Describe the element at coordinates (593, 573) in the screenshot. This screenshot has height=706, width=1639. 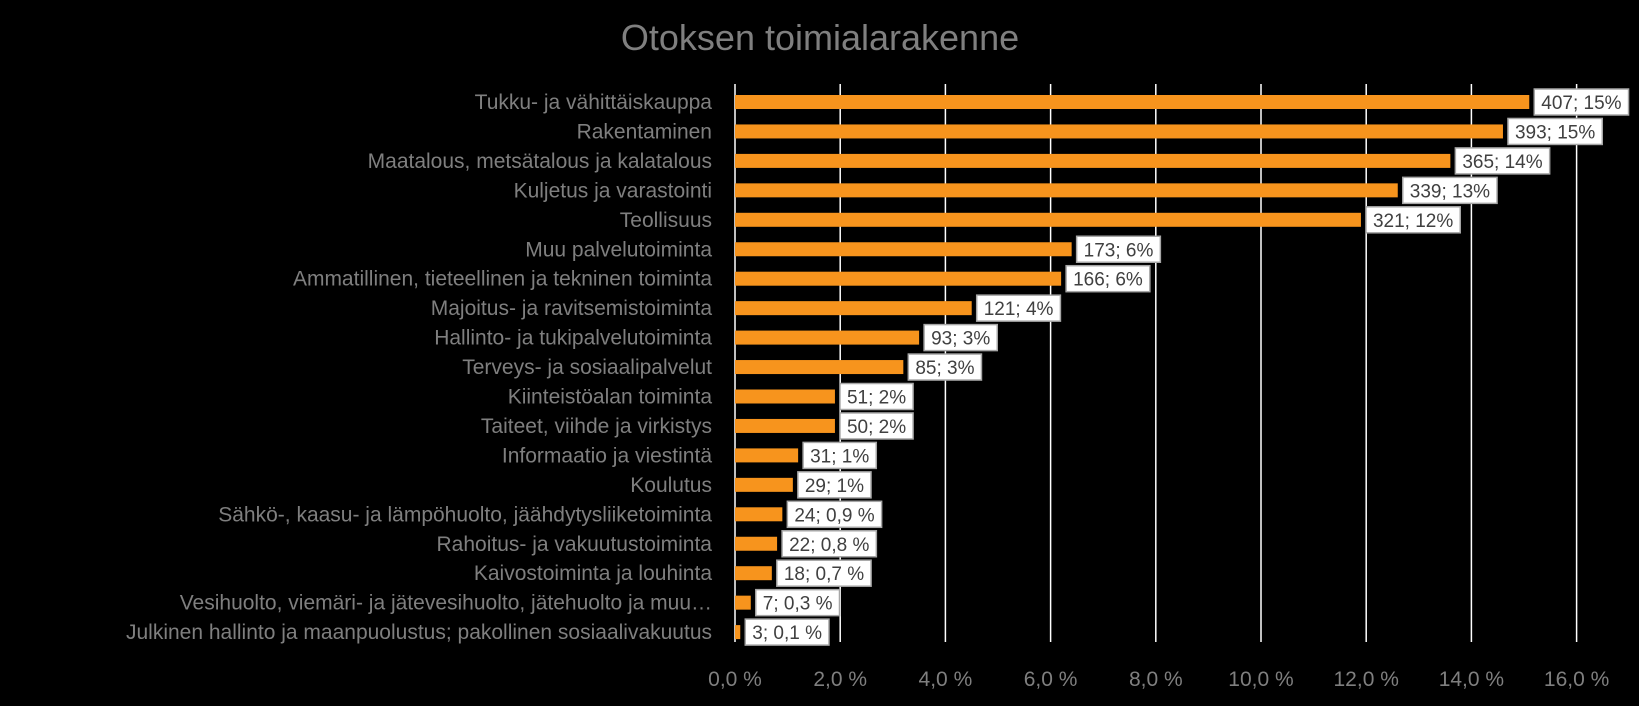
I see `category-label: Kaivostoiminta ja louhinta` at that location.